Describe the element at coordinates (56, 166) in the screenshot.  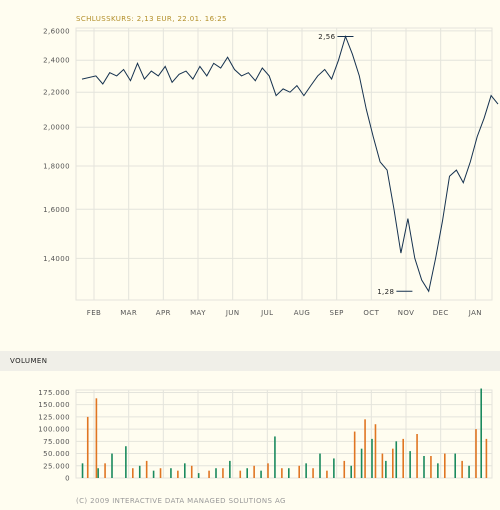
I see `price-y-tick-label: 1,8000` at that location.